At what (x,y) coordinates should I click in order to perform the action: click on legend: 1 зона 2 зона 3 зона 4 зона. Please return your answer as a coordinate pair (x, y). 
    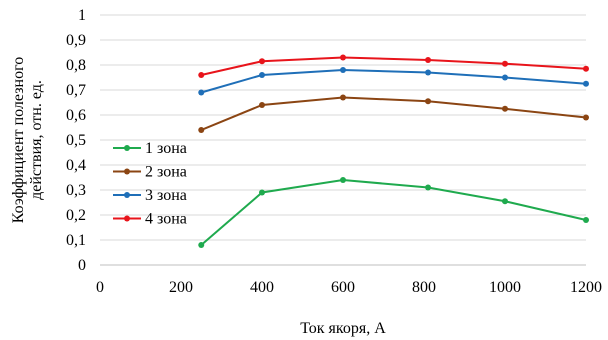
    Looking at the image, I should click on (150, 184).